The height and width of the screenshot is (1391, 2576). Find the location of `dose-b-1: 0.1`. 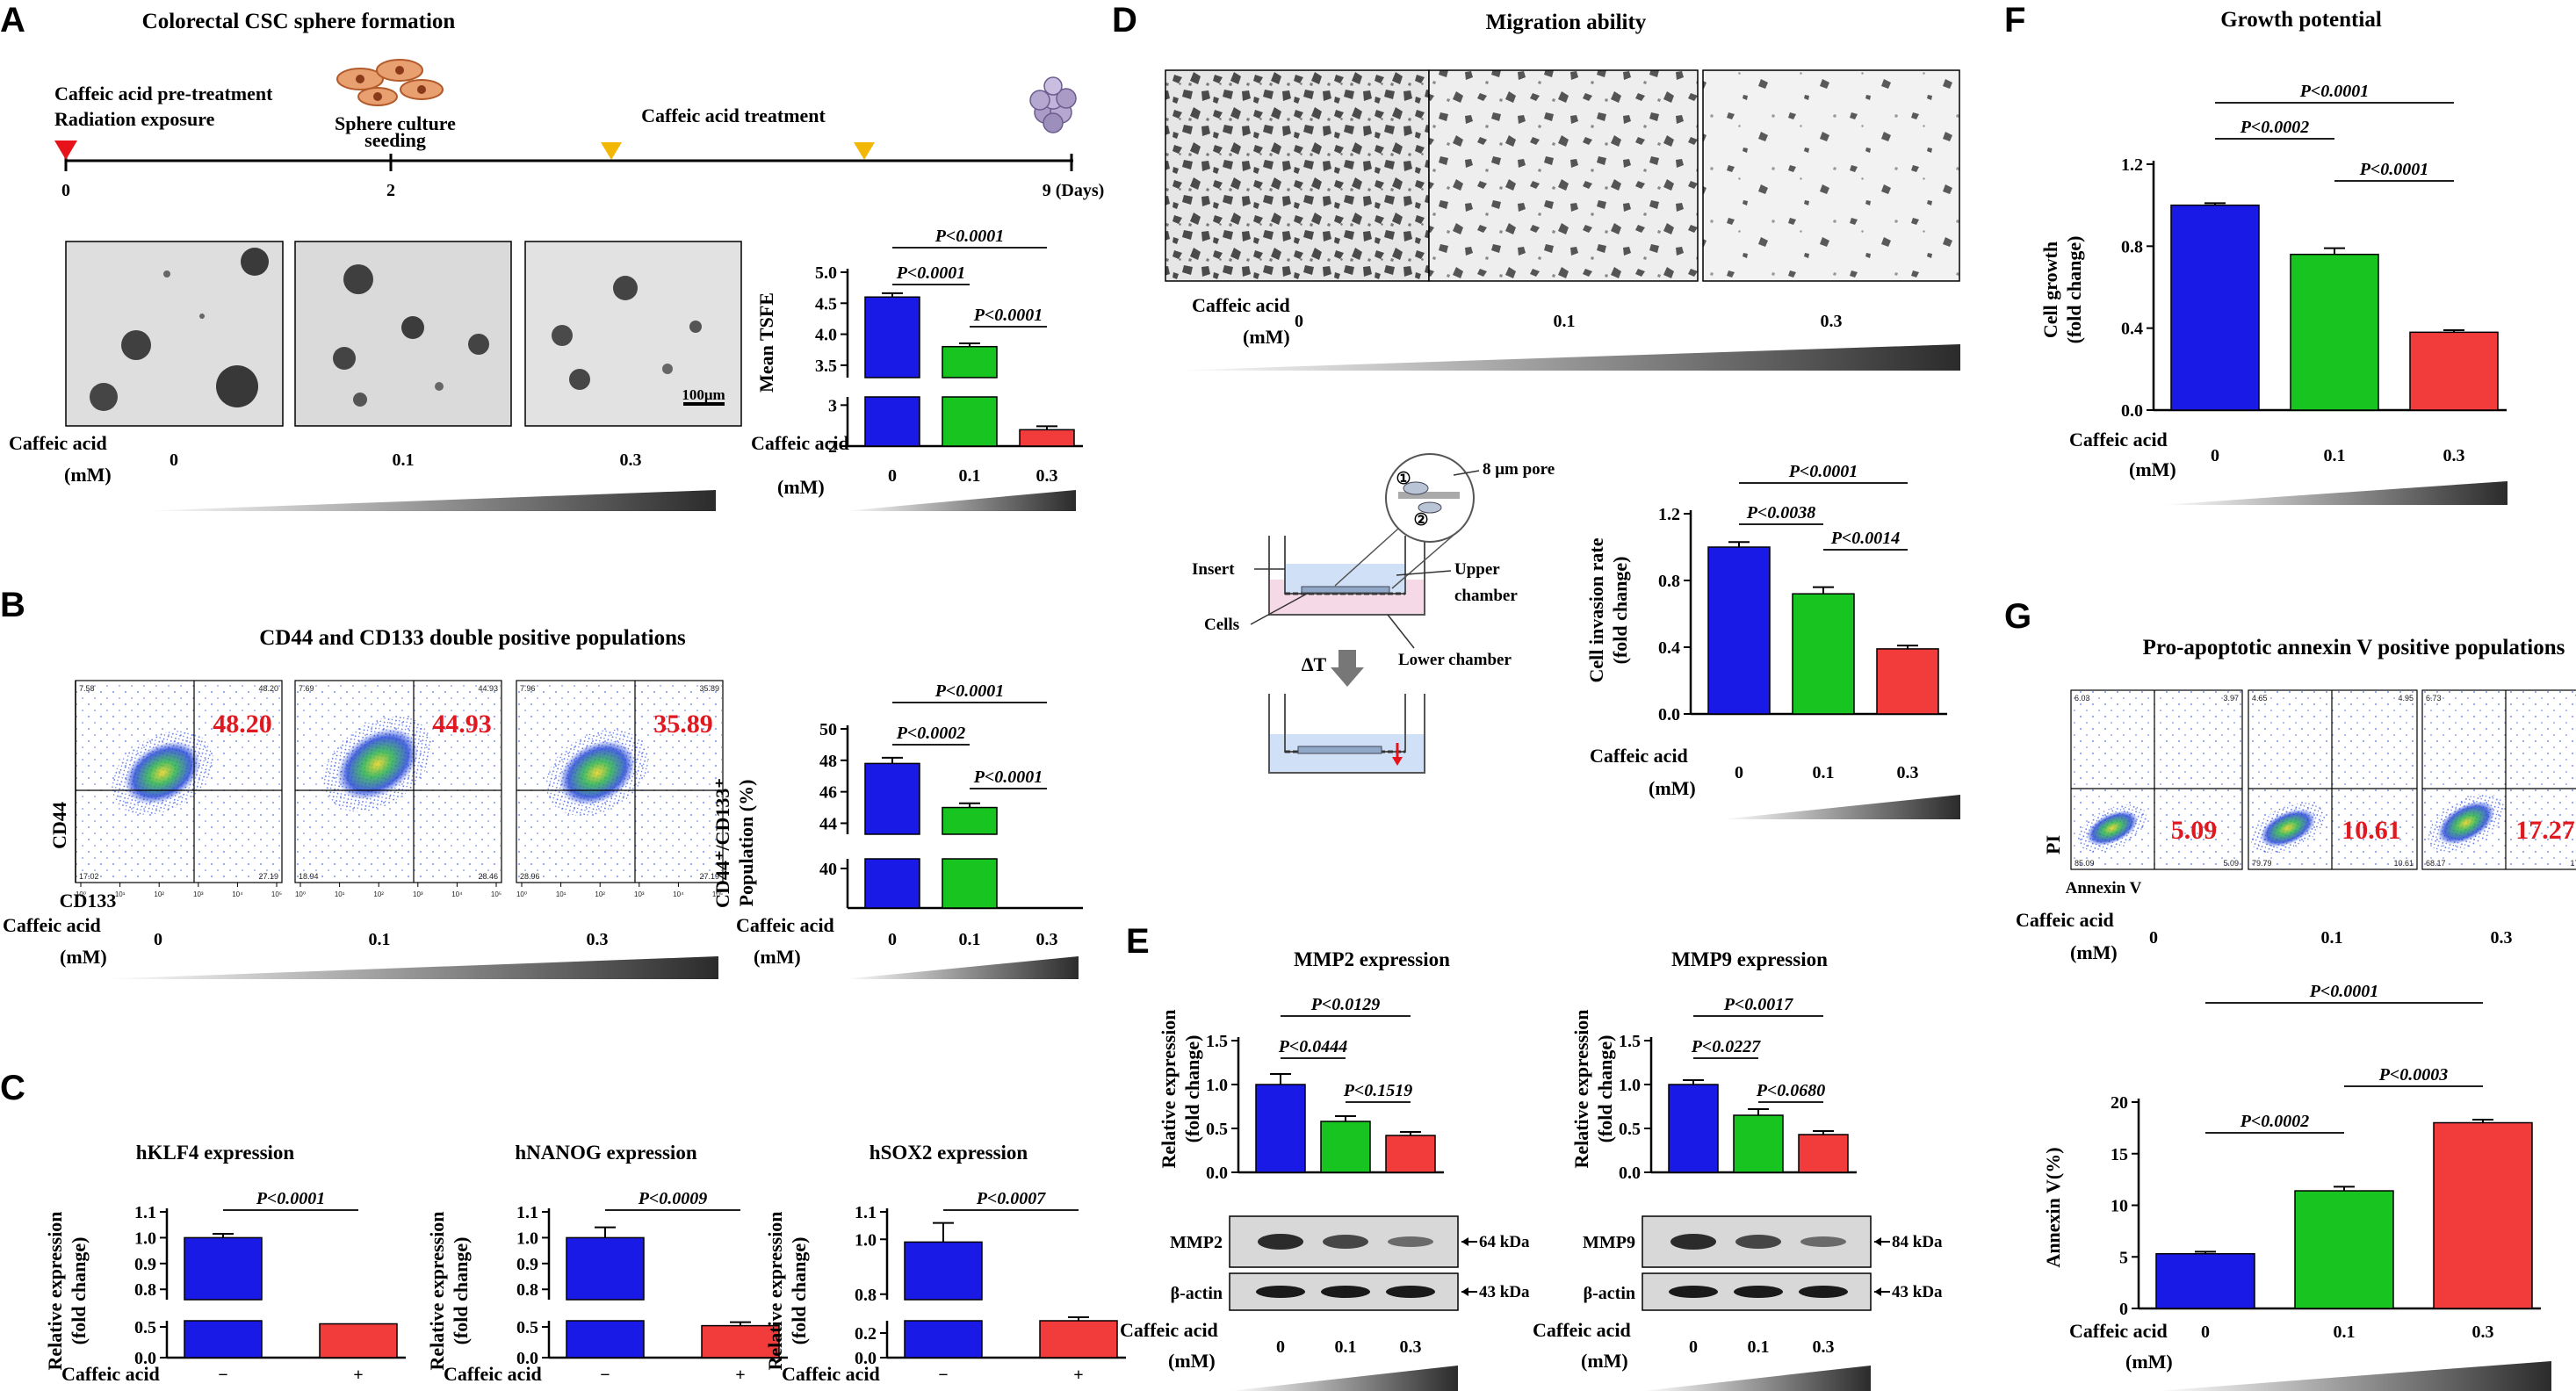

dose-b-1: 0.1 is located at coordinates (380, 939).